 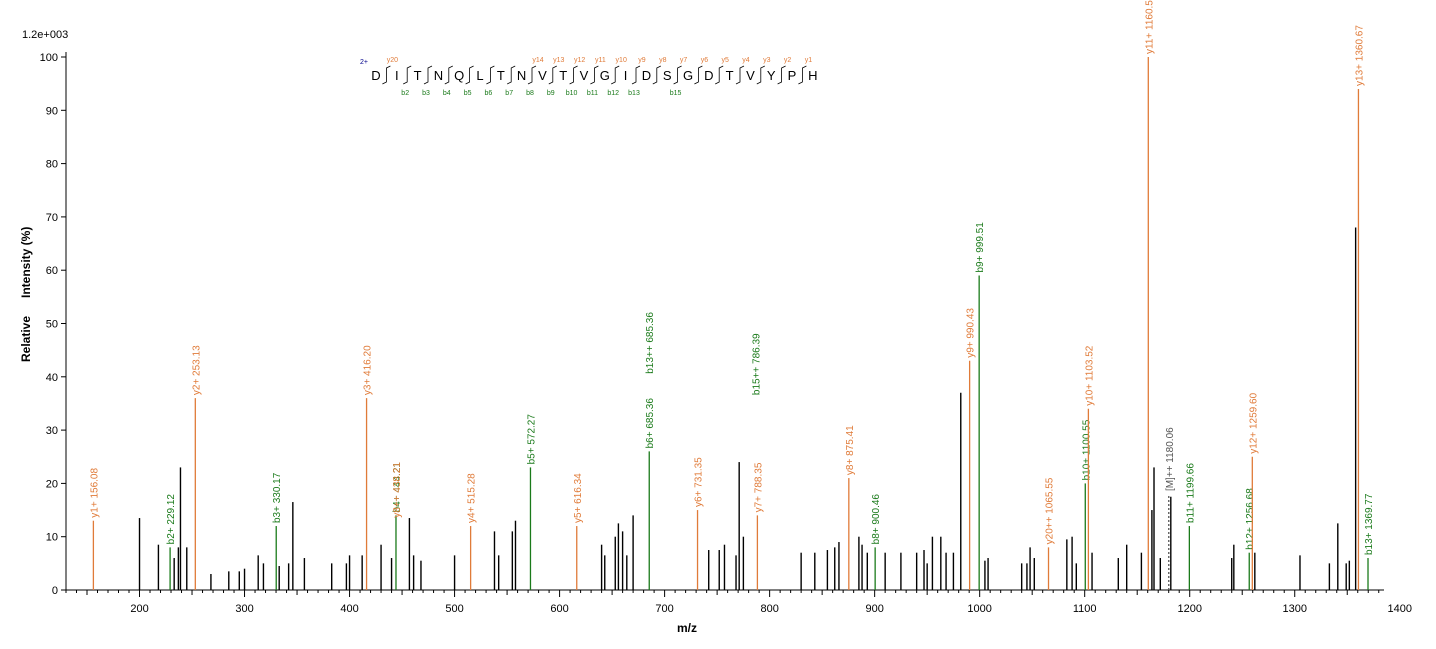 What do you see at coordinates (578, 498) in the screenshot?
I see `peak-label: y5+ 616.34` at bounding box center [578, 498].